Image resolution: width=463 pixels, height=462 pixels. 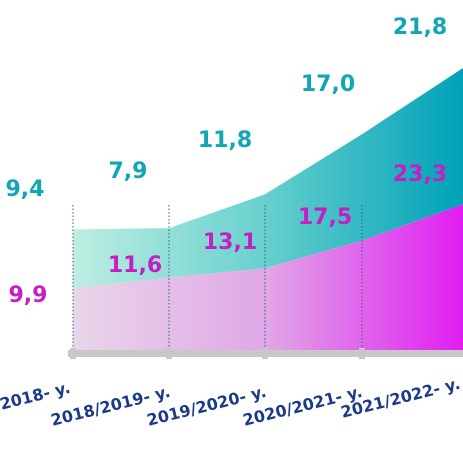 I want to click on value-label: 21,8, so click(x=420, y=27).